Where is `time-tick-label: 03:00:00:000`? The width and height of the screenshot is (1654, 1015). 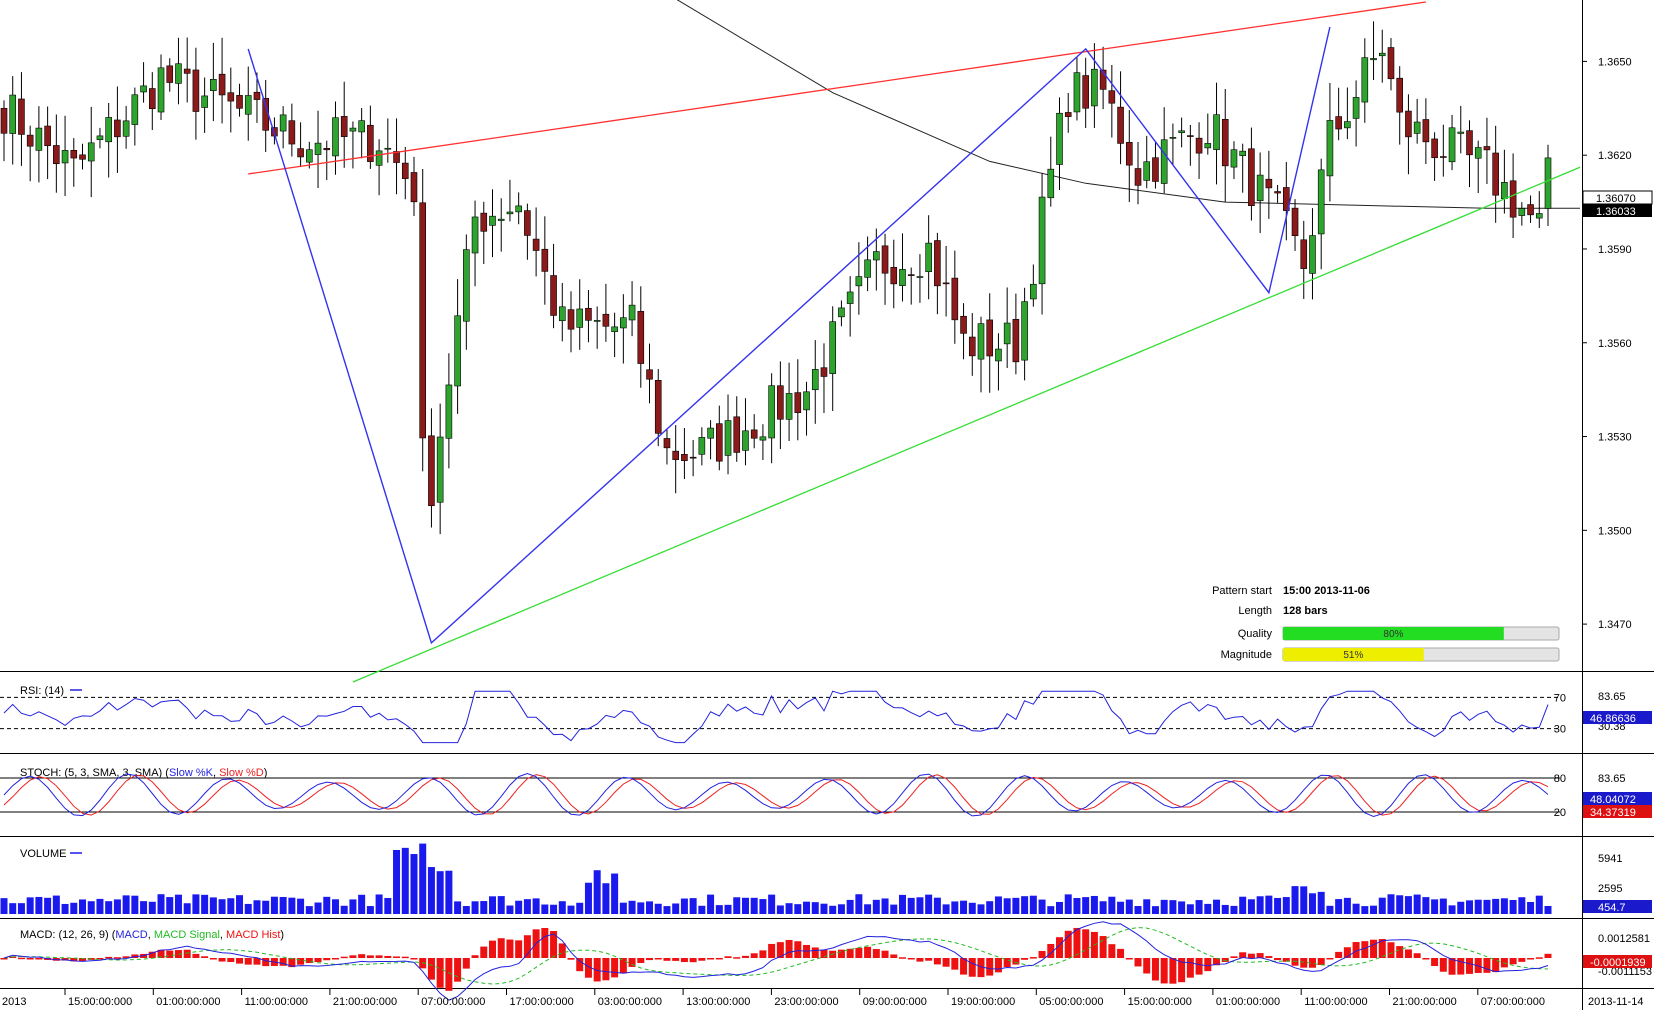
time-tick-label: 03:00:00:000 is located at coordinates (630, 1002).